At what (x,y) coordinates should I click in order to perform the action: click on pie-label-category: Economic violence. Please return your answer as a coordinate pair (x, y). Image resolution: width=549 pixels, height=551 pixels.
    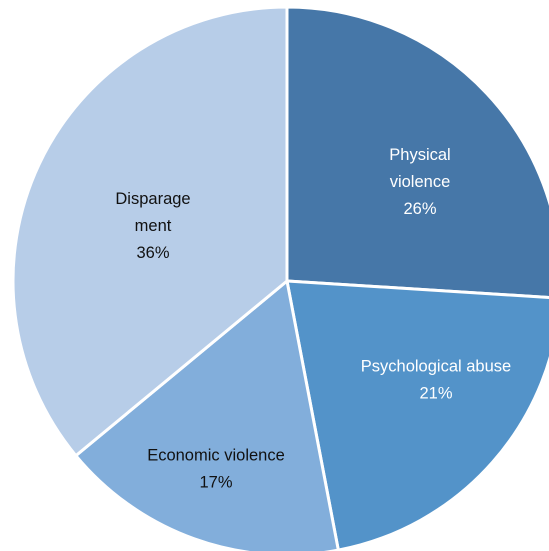
    Looking at the image, I should click on (216, 456).